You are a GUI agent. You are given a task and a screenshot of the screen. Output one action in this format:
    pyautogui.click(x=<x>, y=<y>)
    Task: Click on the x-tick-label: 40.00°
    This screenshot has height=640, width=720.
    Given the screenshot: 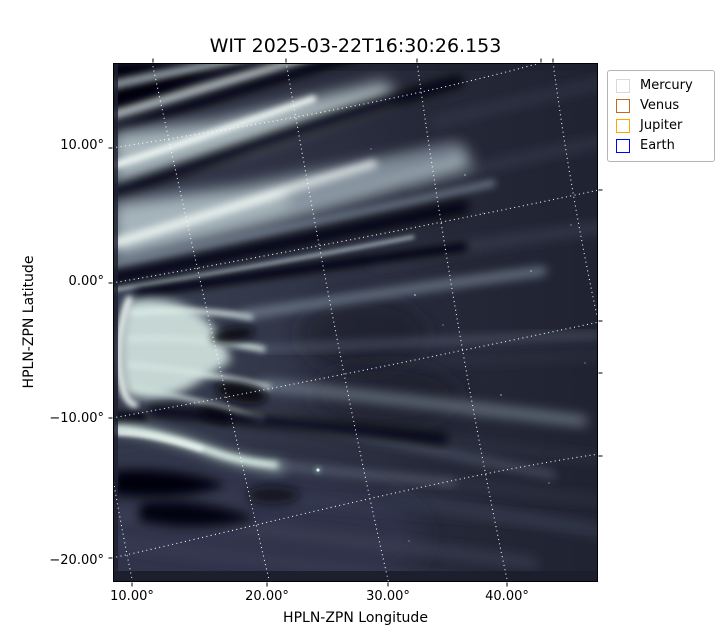 What is the action you would take?
    pyautogui.click(x=507, y=596)
    